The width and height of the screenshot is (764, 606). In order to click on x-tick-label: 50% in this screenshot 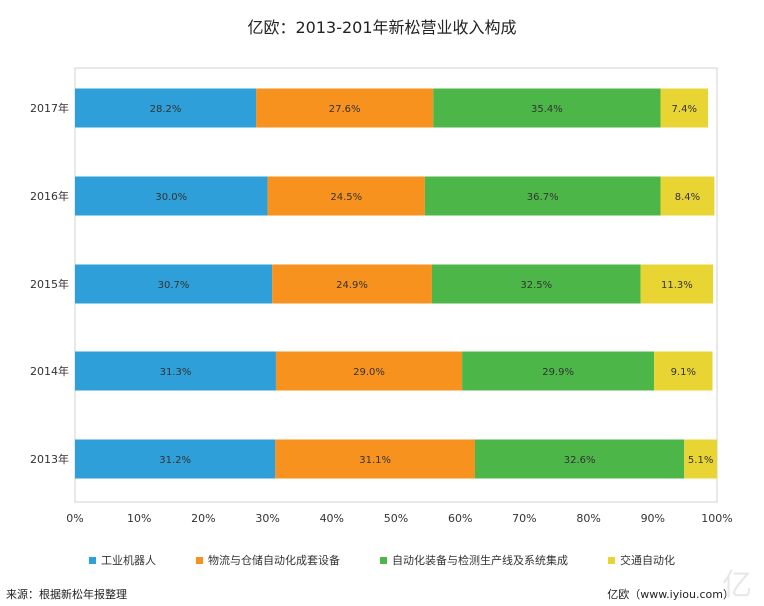, I will do `click(396, 518)`.